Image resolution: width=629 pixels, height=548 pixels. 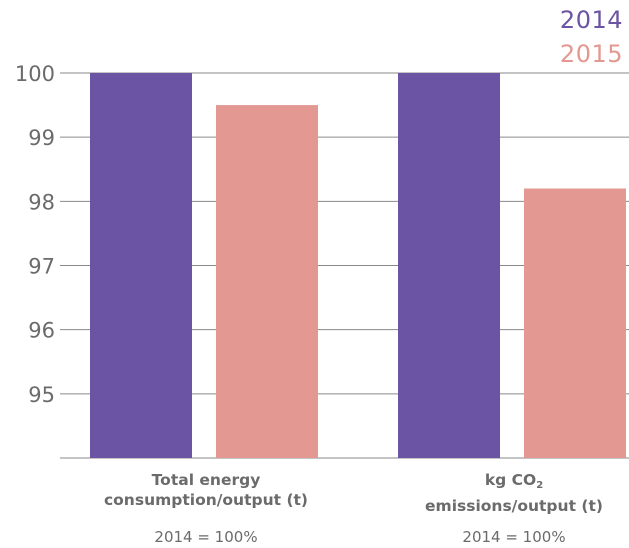 I want to click on y-tick-label-99: 99, so click(x=41, y=138).